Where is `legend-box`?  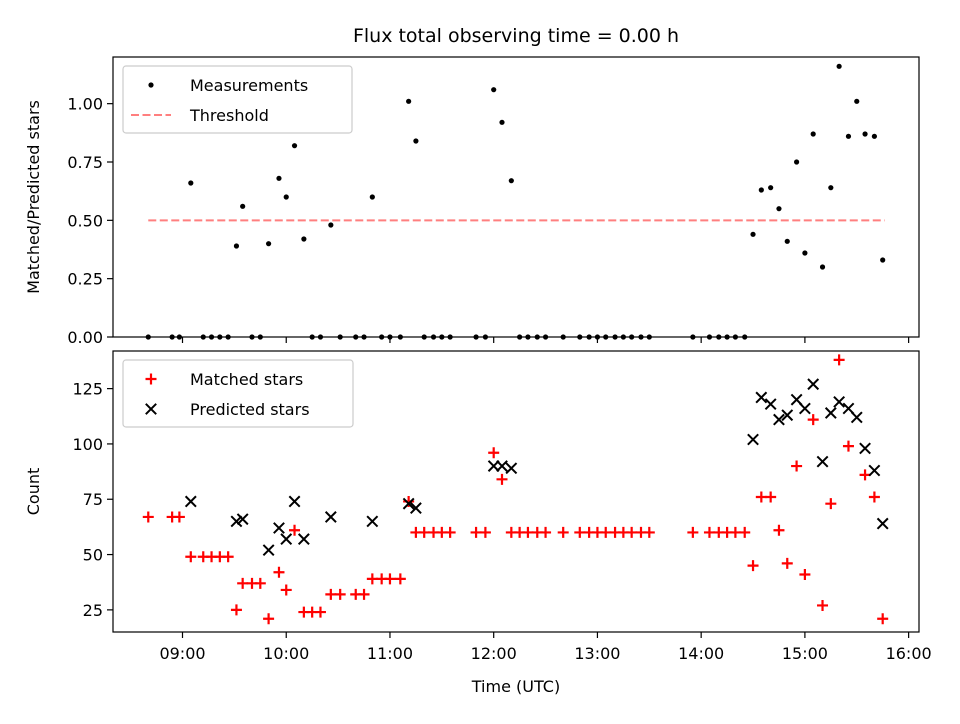 legend-box is located at coordinates (238, 393).